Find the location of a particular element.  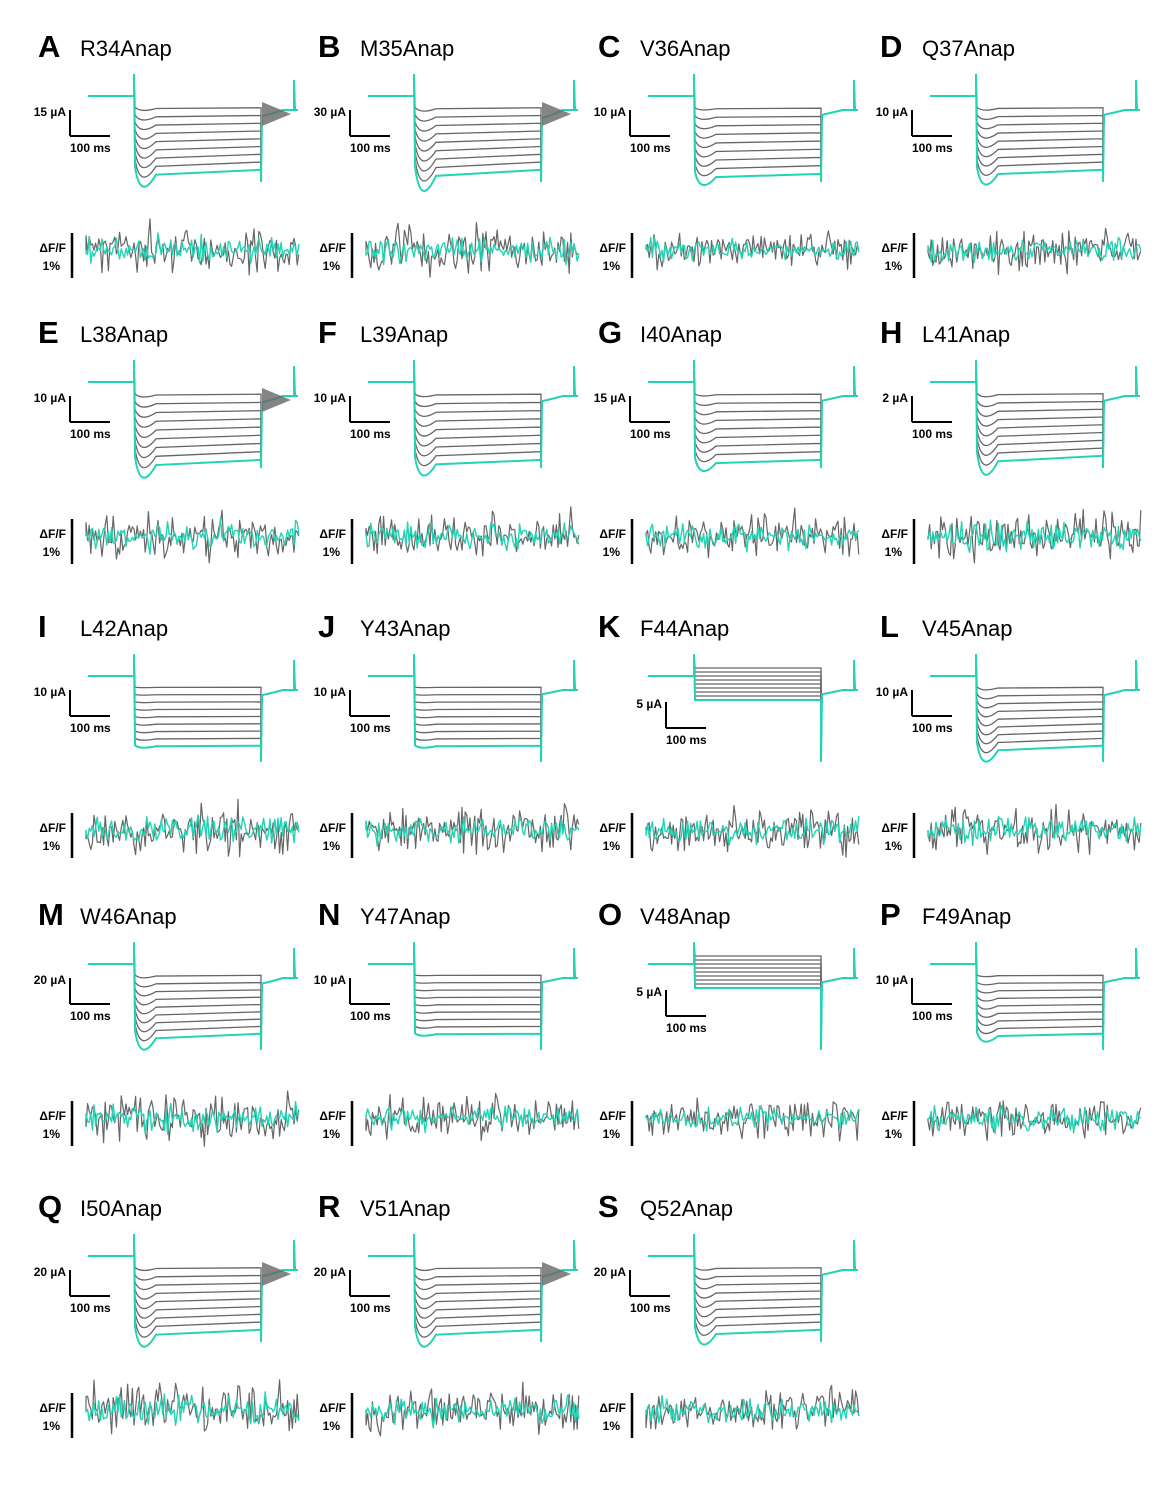

panel-o: O V48Anap 5 µA 100 ms ΔF/F 1% is located at coordinates (743, 1045).